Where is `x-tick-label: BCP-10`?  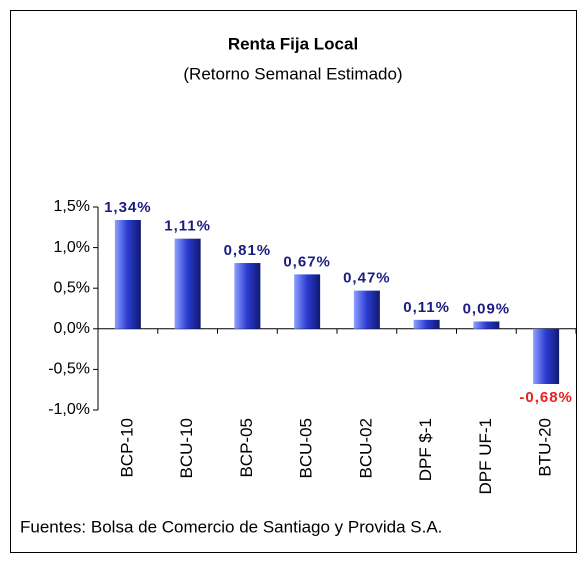 x-tick-label: BCP-10 is located at coordinates (126, 448).